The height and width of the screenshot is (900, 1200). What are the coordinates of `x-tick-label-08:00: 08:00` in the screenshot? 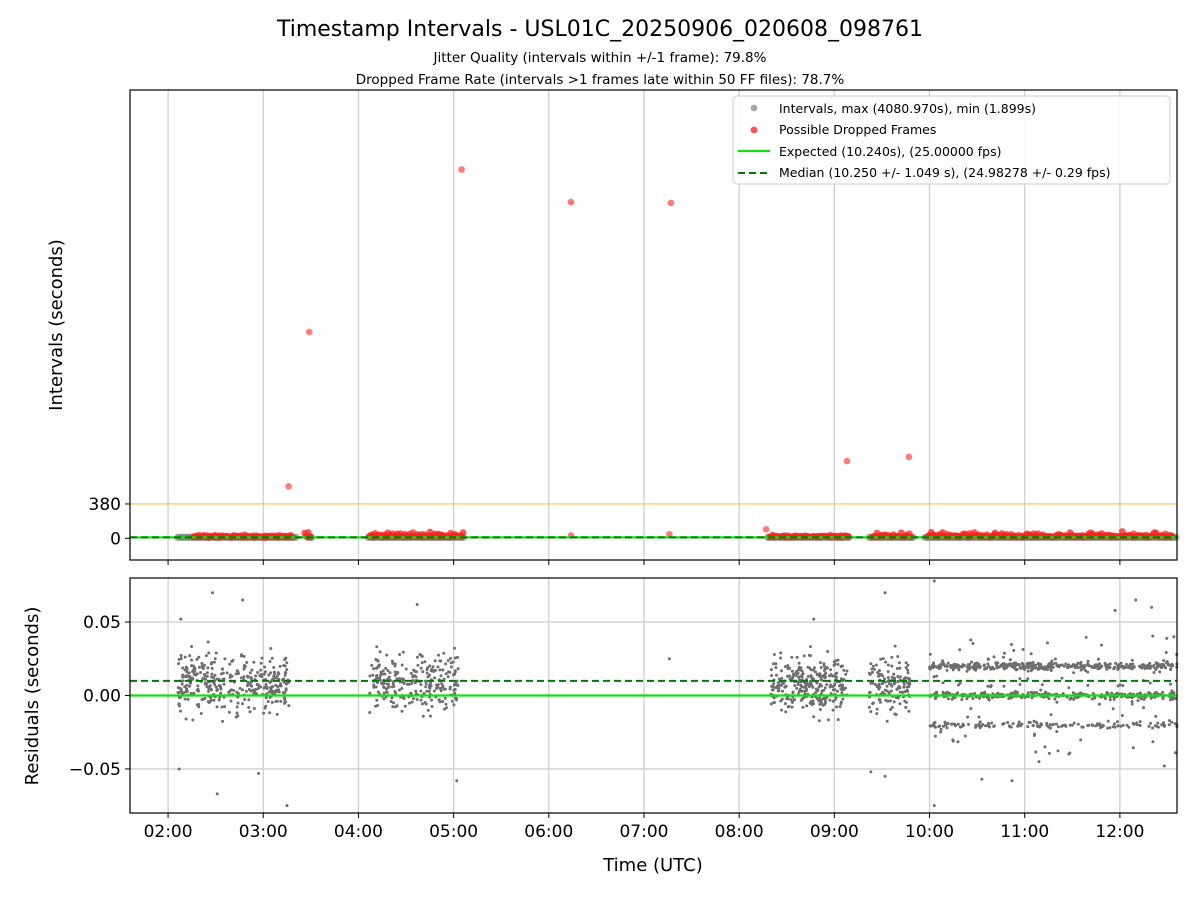 It's located at (739, 832).